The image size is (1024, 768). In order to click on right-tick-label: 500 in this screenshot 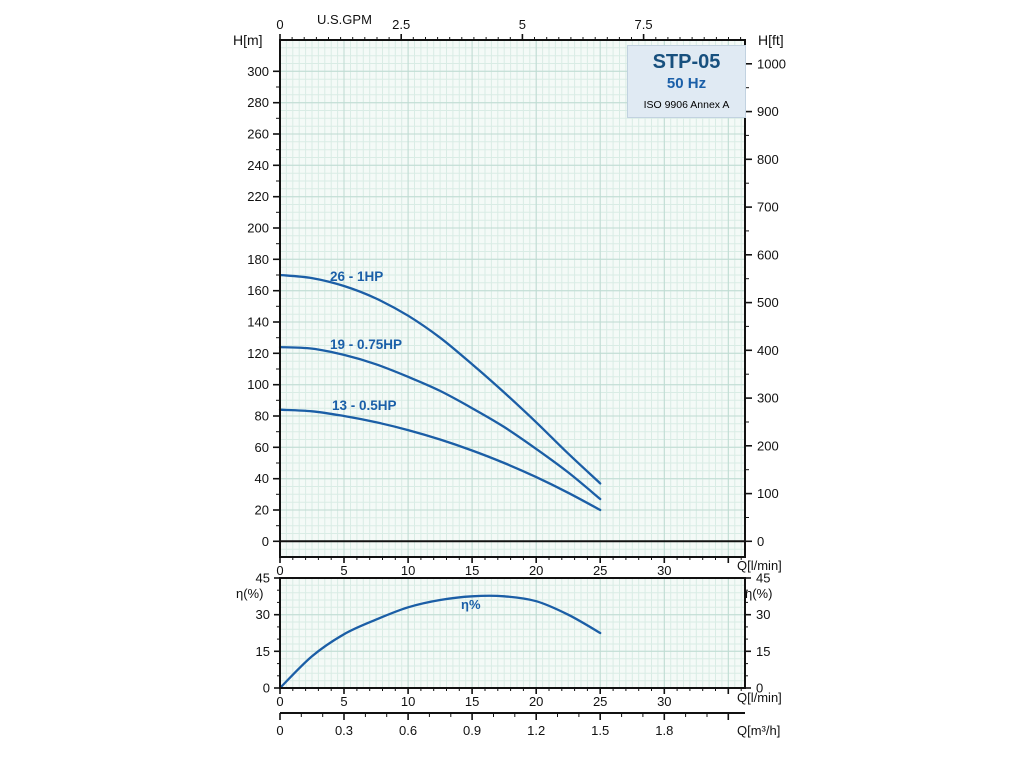, I will do `click(768, 302)`.